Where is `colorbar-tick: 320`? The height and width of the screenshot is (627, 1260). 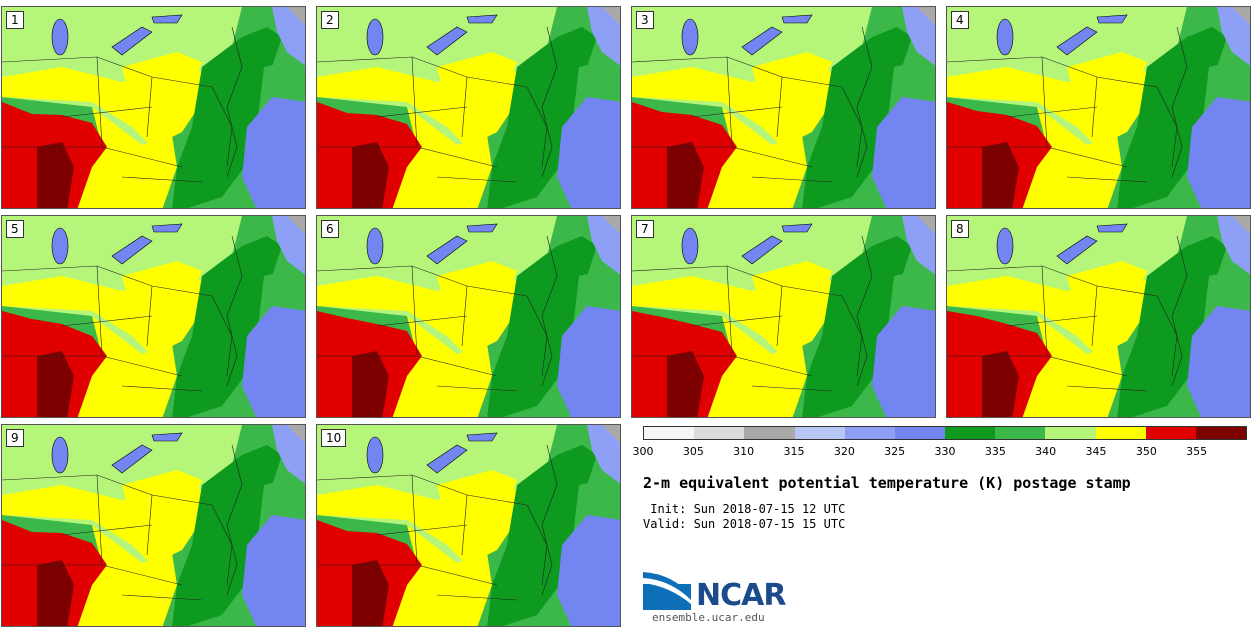
colorbar-tick: 320 is located at coordinates (844, 451).